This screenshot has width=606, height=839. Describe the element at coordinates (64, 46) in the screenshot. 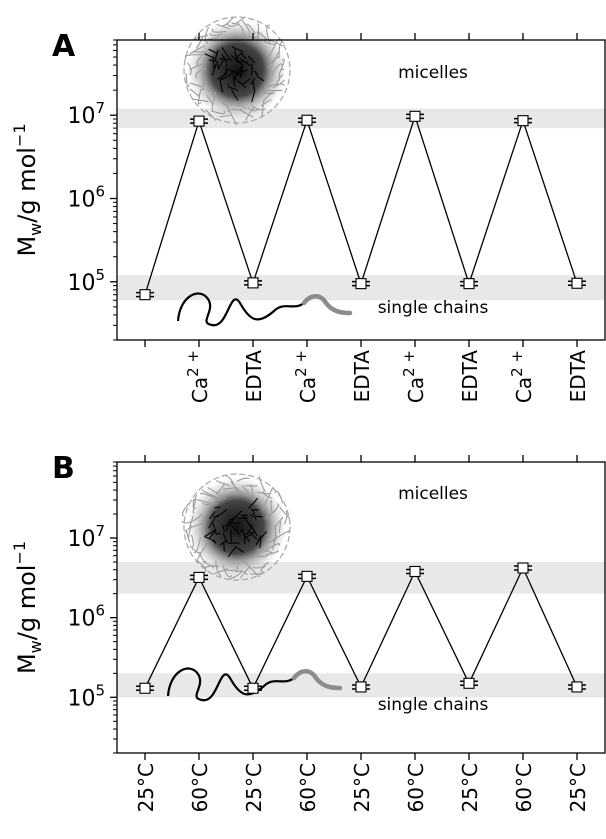

I see `panel-letter: A` at that location.